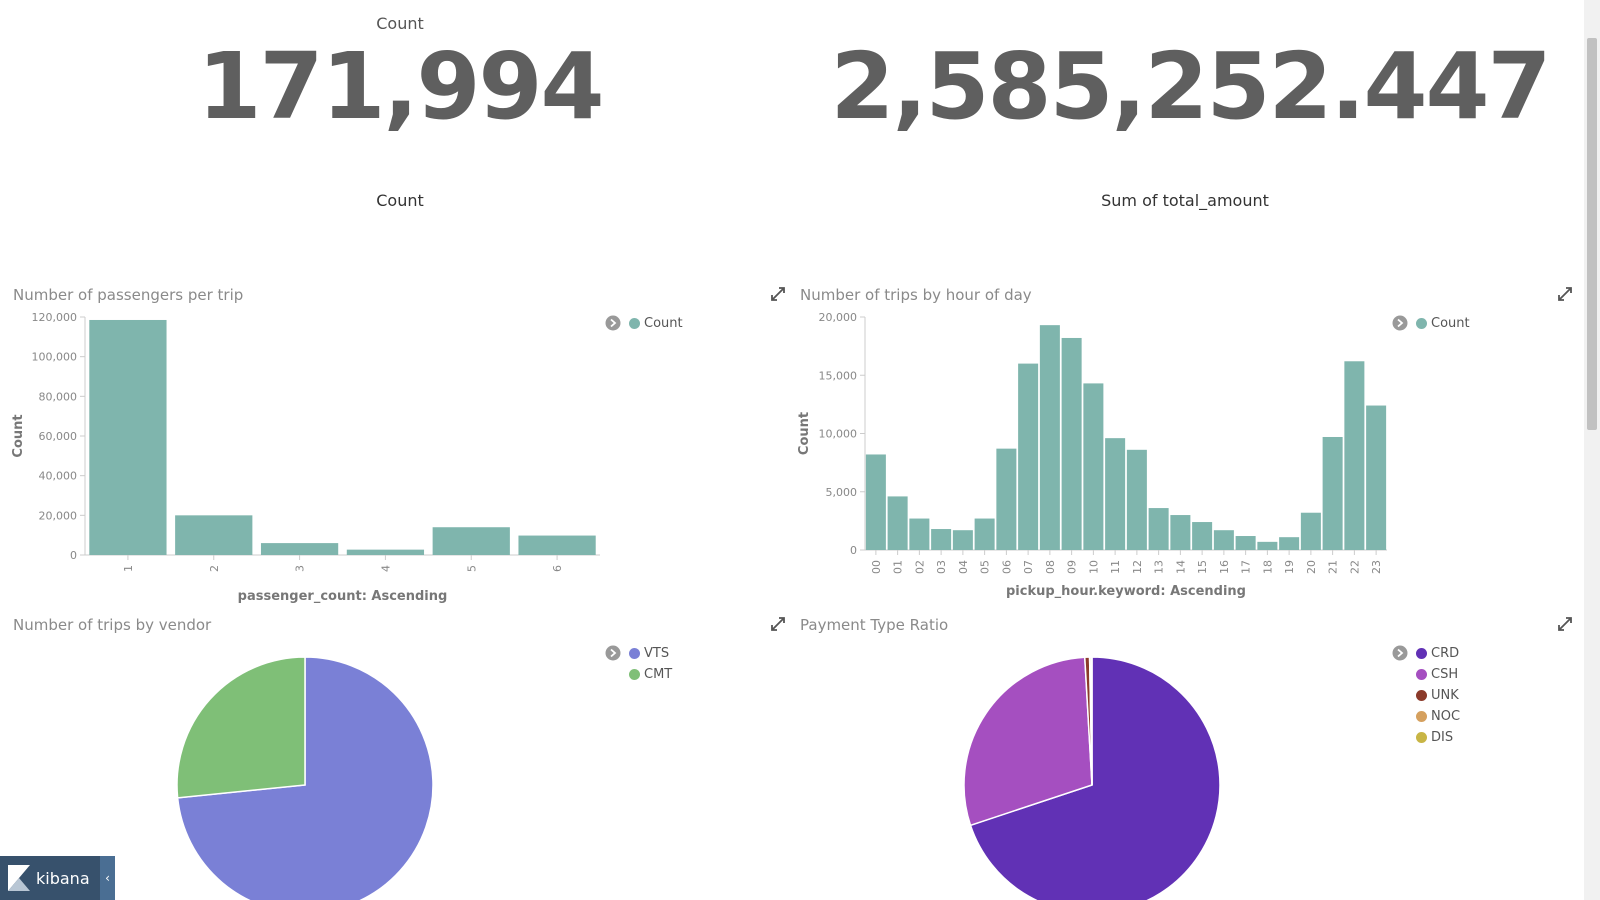  I want to click on x-tick-label: 00, so click(876, 567).